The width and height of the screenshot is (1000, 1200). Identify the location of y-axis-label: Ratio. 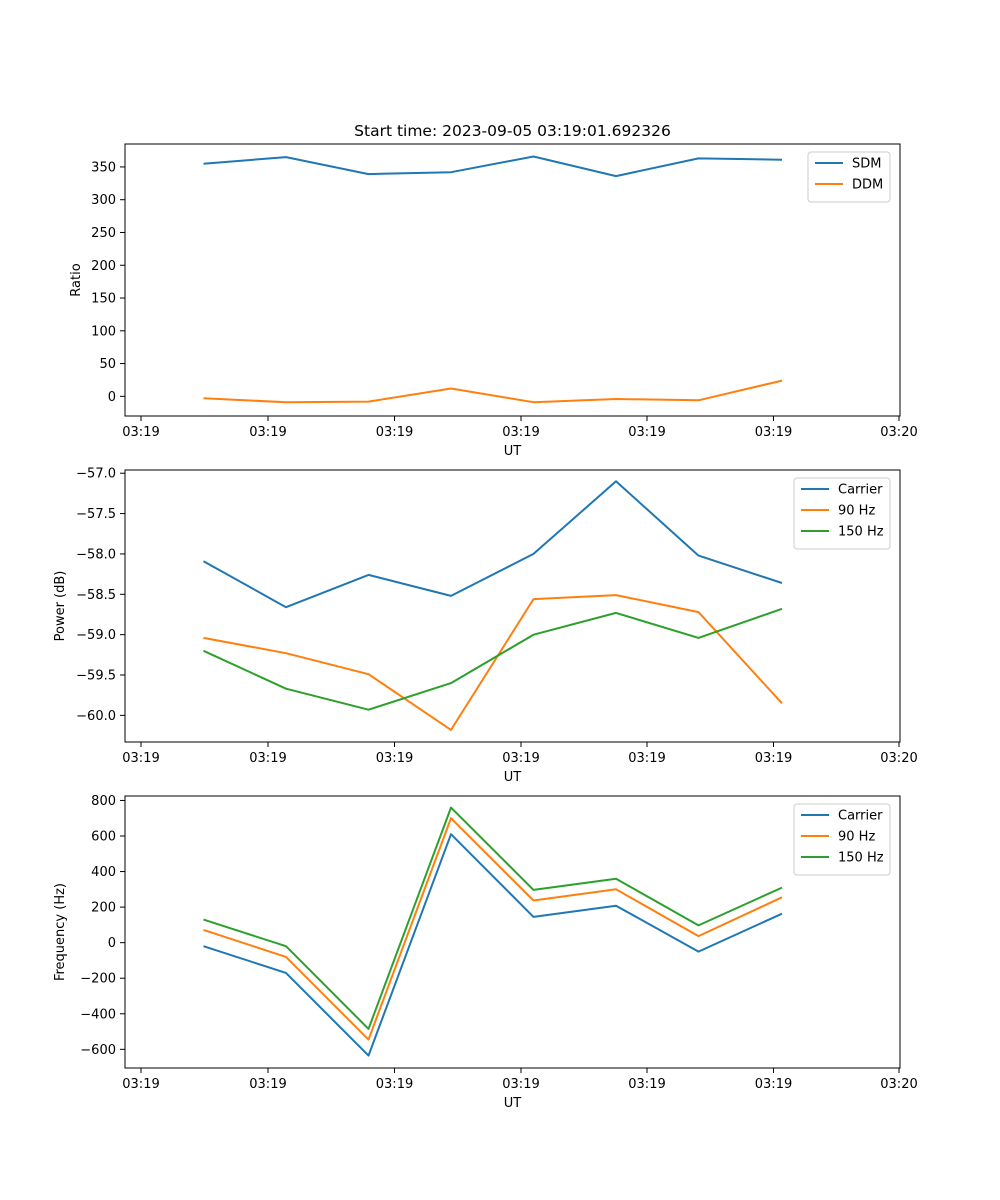
(76, 279).